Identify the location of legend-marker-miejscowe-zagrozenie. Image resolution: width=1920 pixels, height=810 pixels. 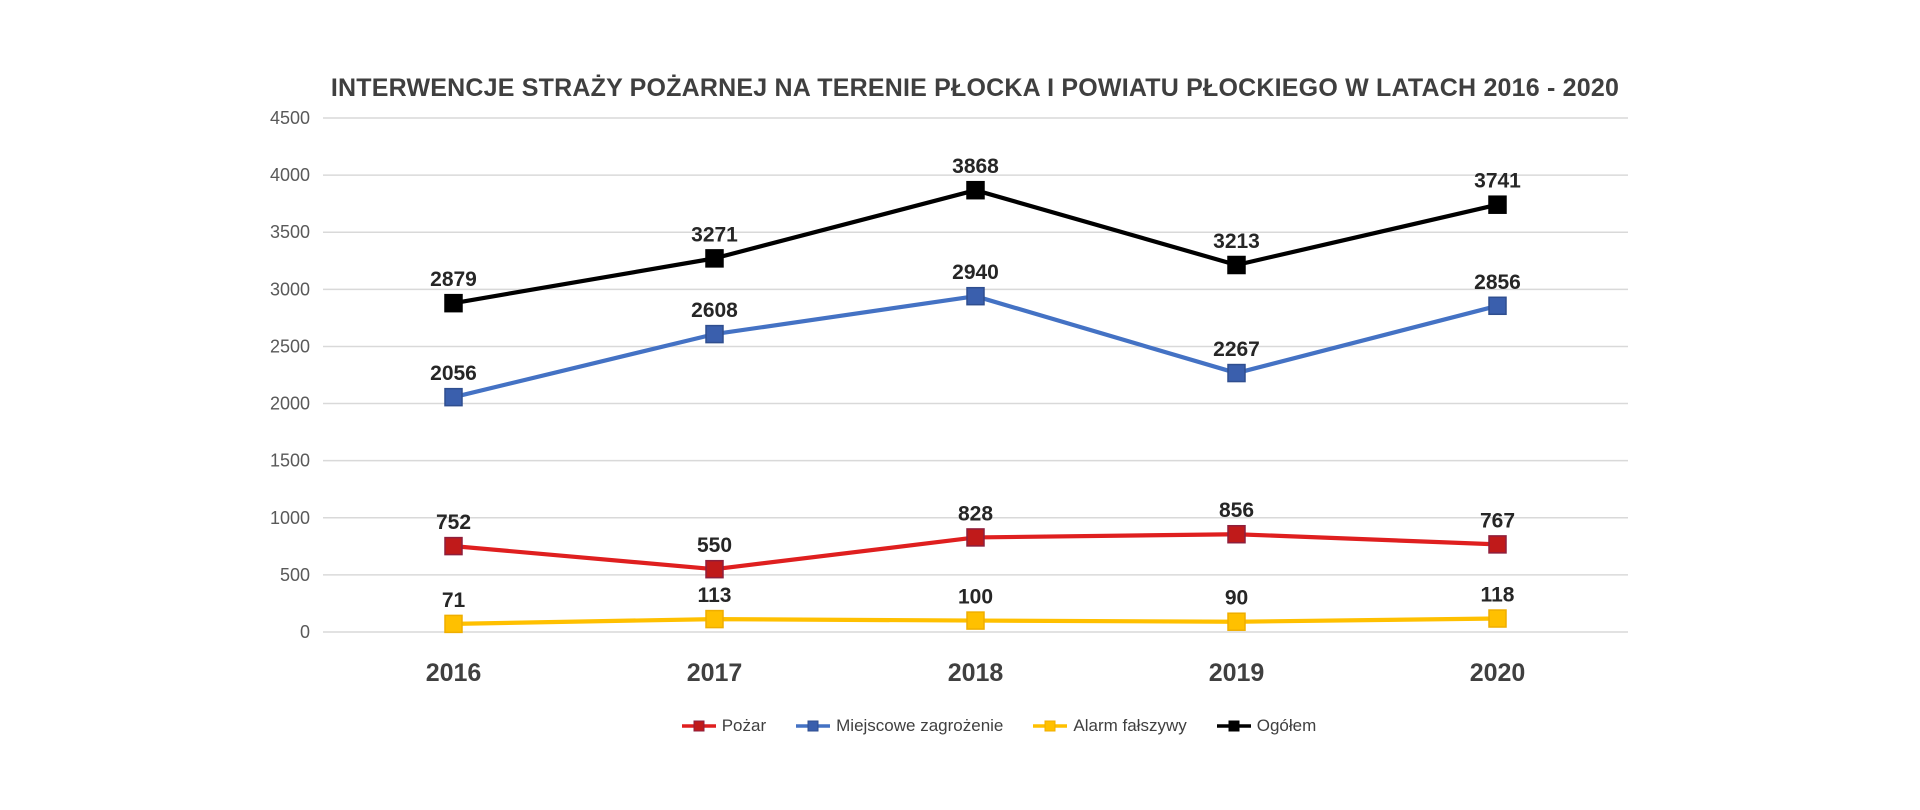
(813, 726).